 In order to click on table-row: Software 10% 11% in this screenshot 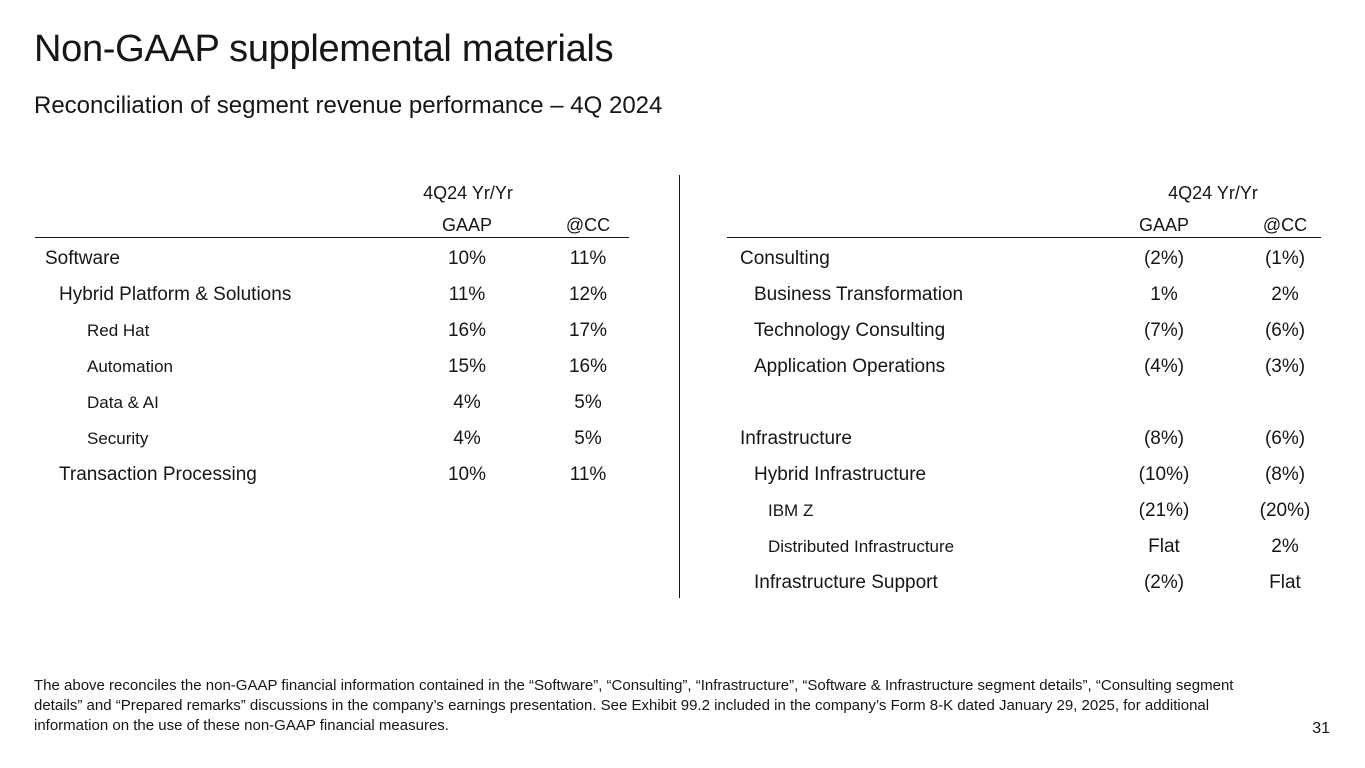, I will do `click(332, 259)`.